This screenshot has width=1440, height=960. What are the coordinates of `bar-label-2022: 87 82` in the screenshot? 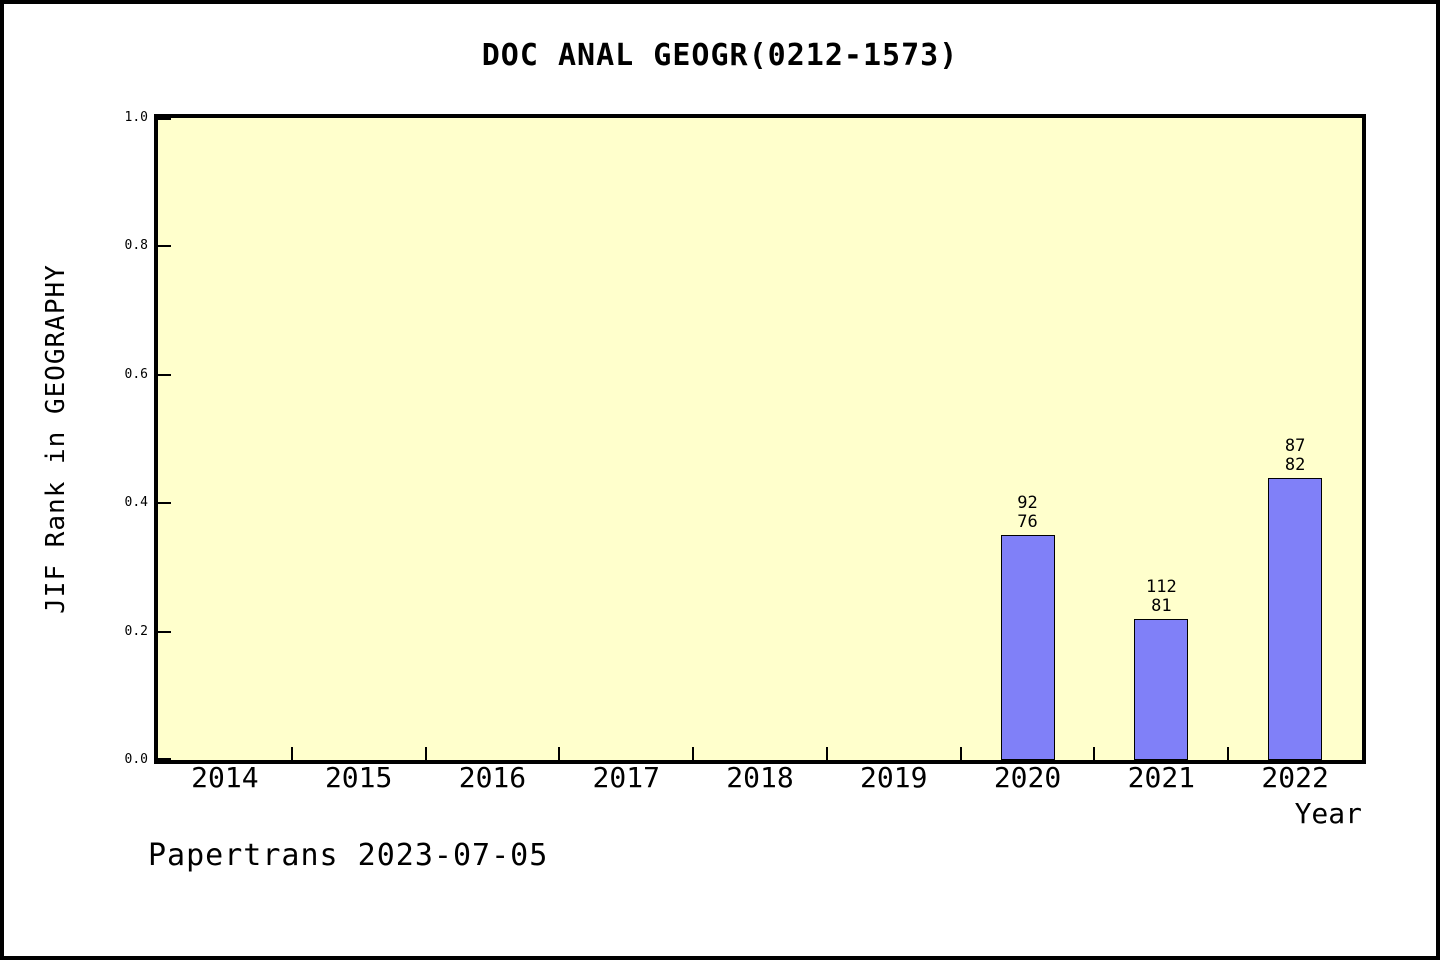 It's located at (1295, 455).